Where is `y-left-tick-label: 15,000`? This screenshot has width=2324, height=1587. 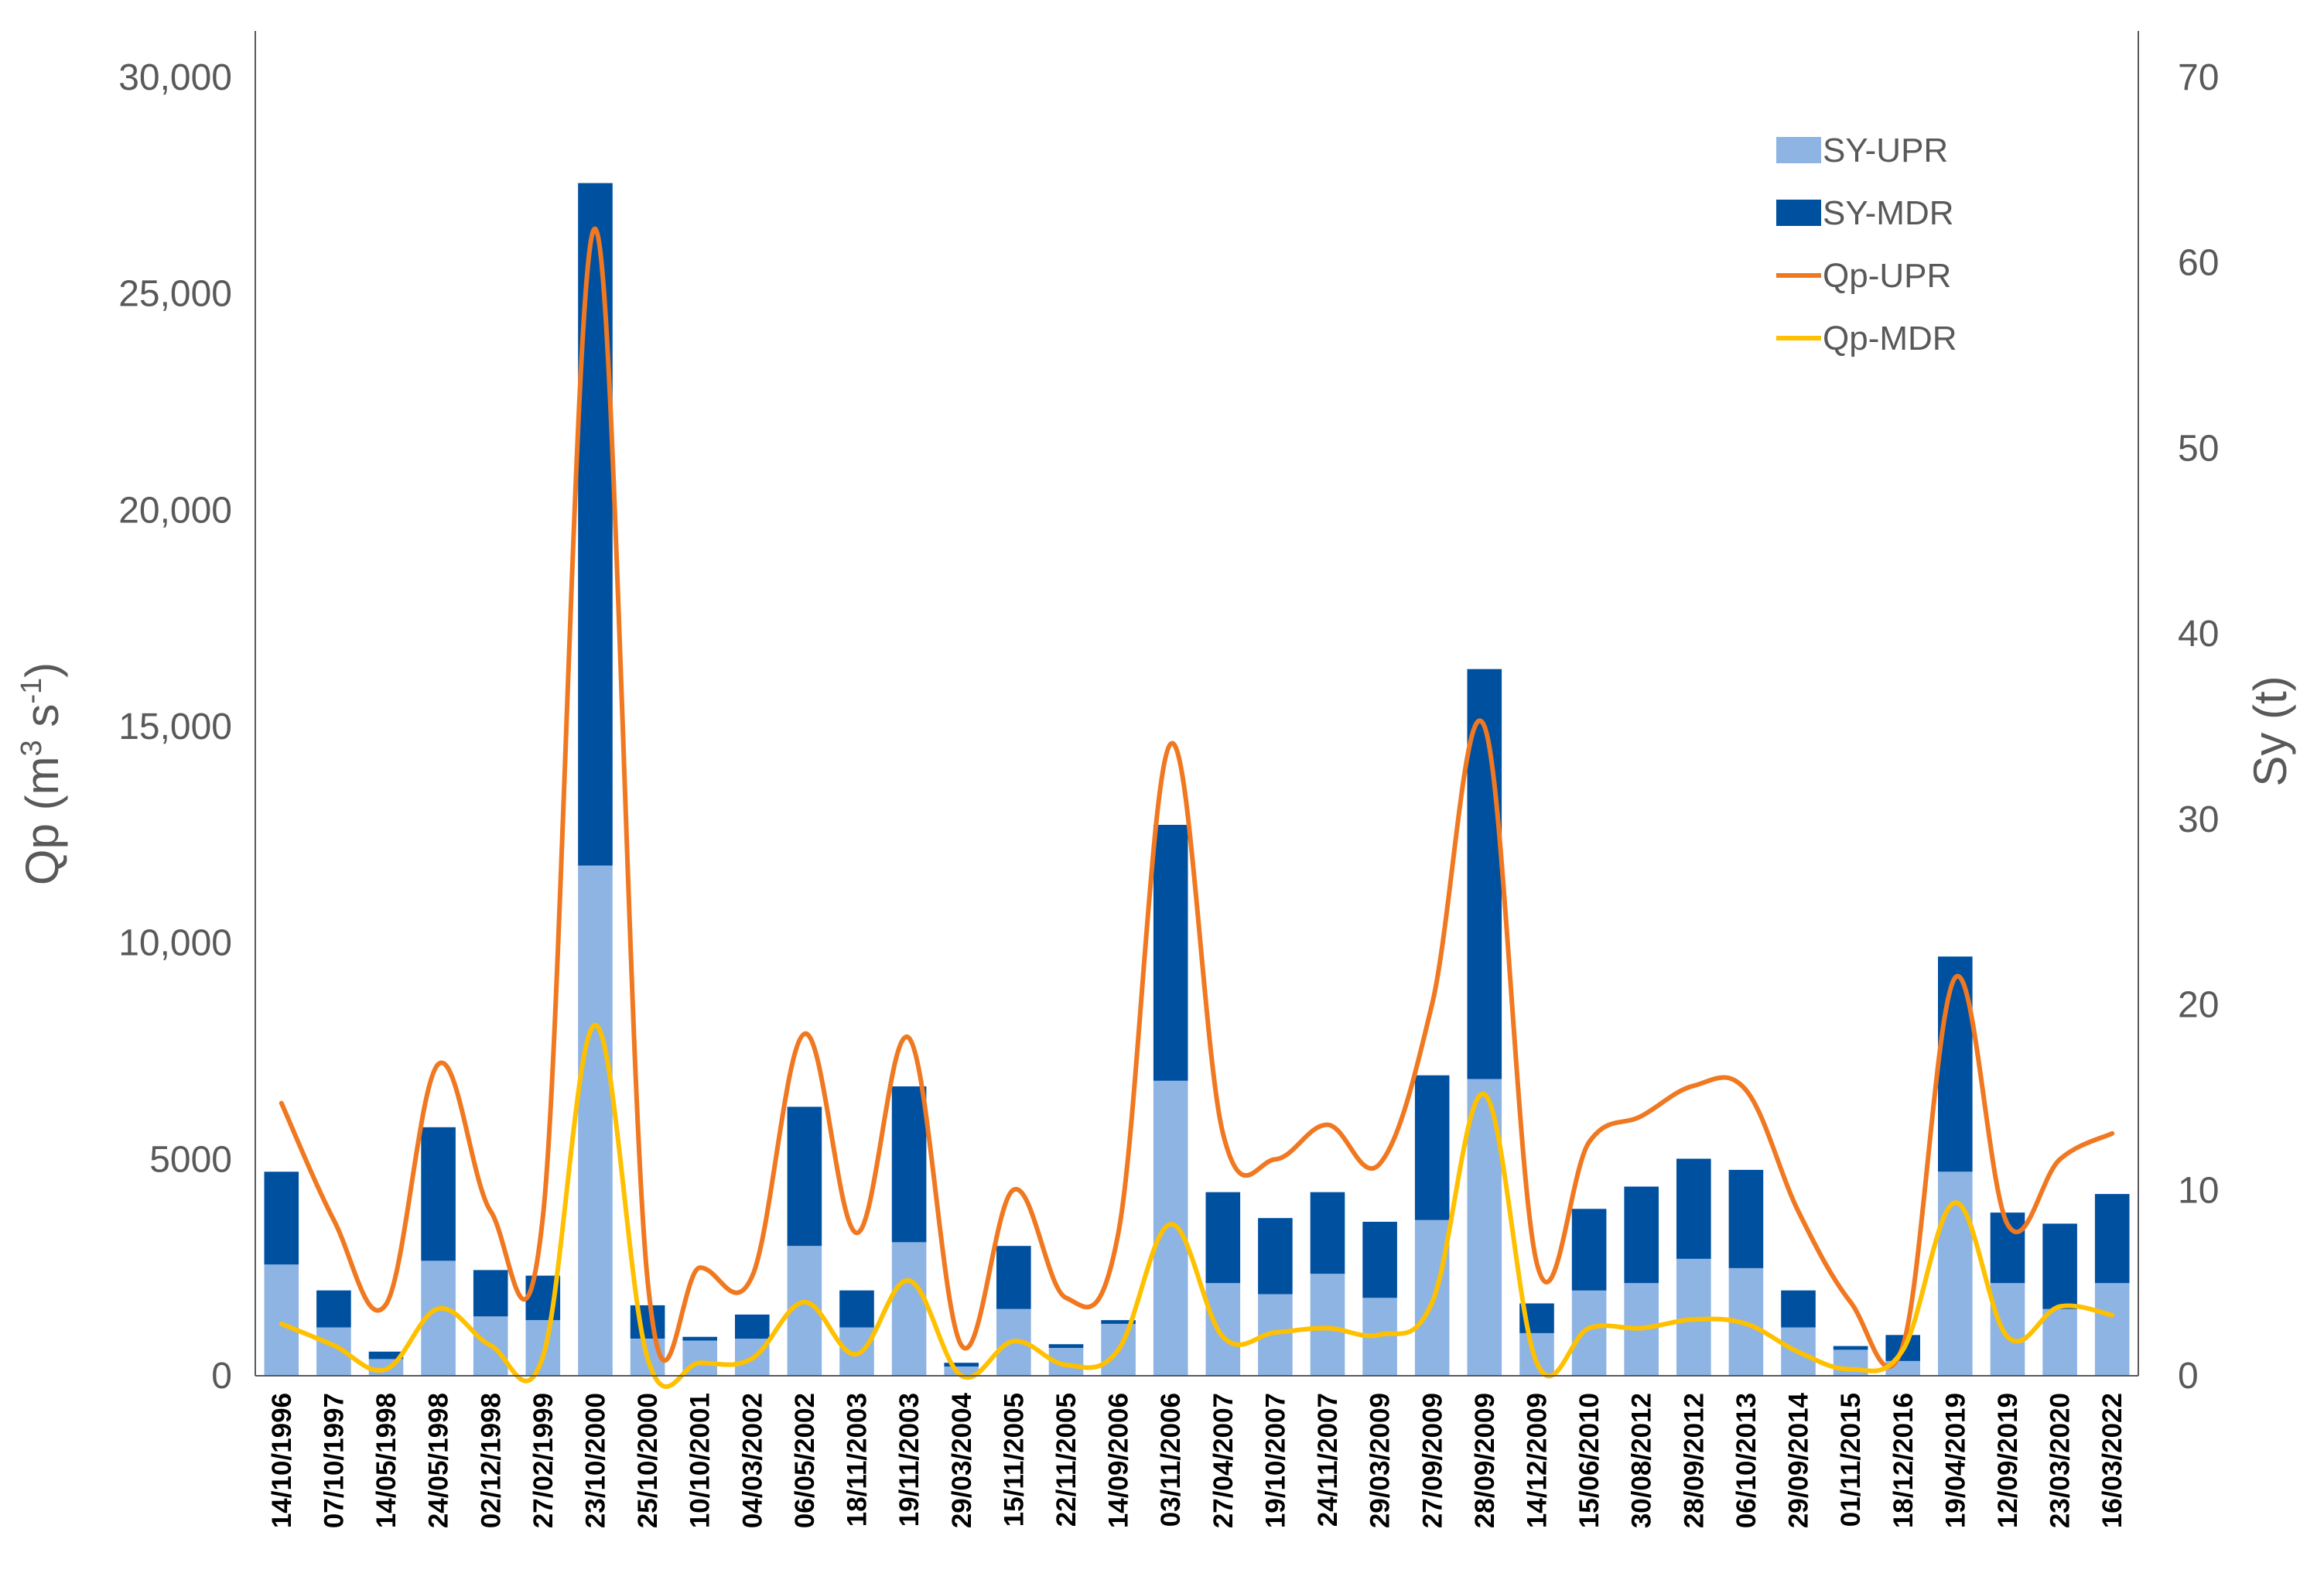 y-left-tick-label: 15,000 is located at coordinates (175, 727).